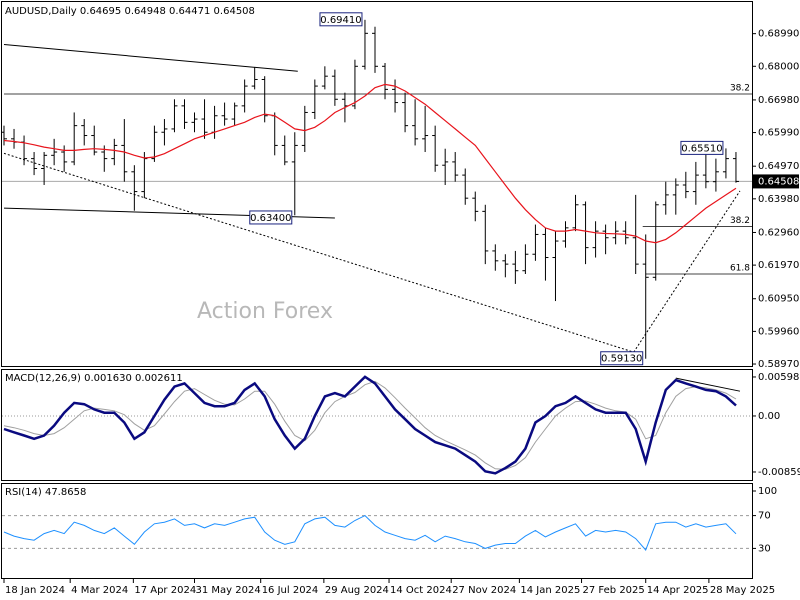  I want to click on price-label: 0.65510, so click(701, 148).